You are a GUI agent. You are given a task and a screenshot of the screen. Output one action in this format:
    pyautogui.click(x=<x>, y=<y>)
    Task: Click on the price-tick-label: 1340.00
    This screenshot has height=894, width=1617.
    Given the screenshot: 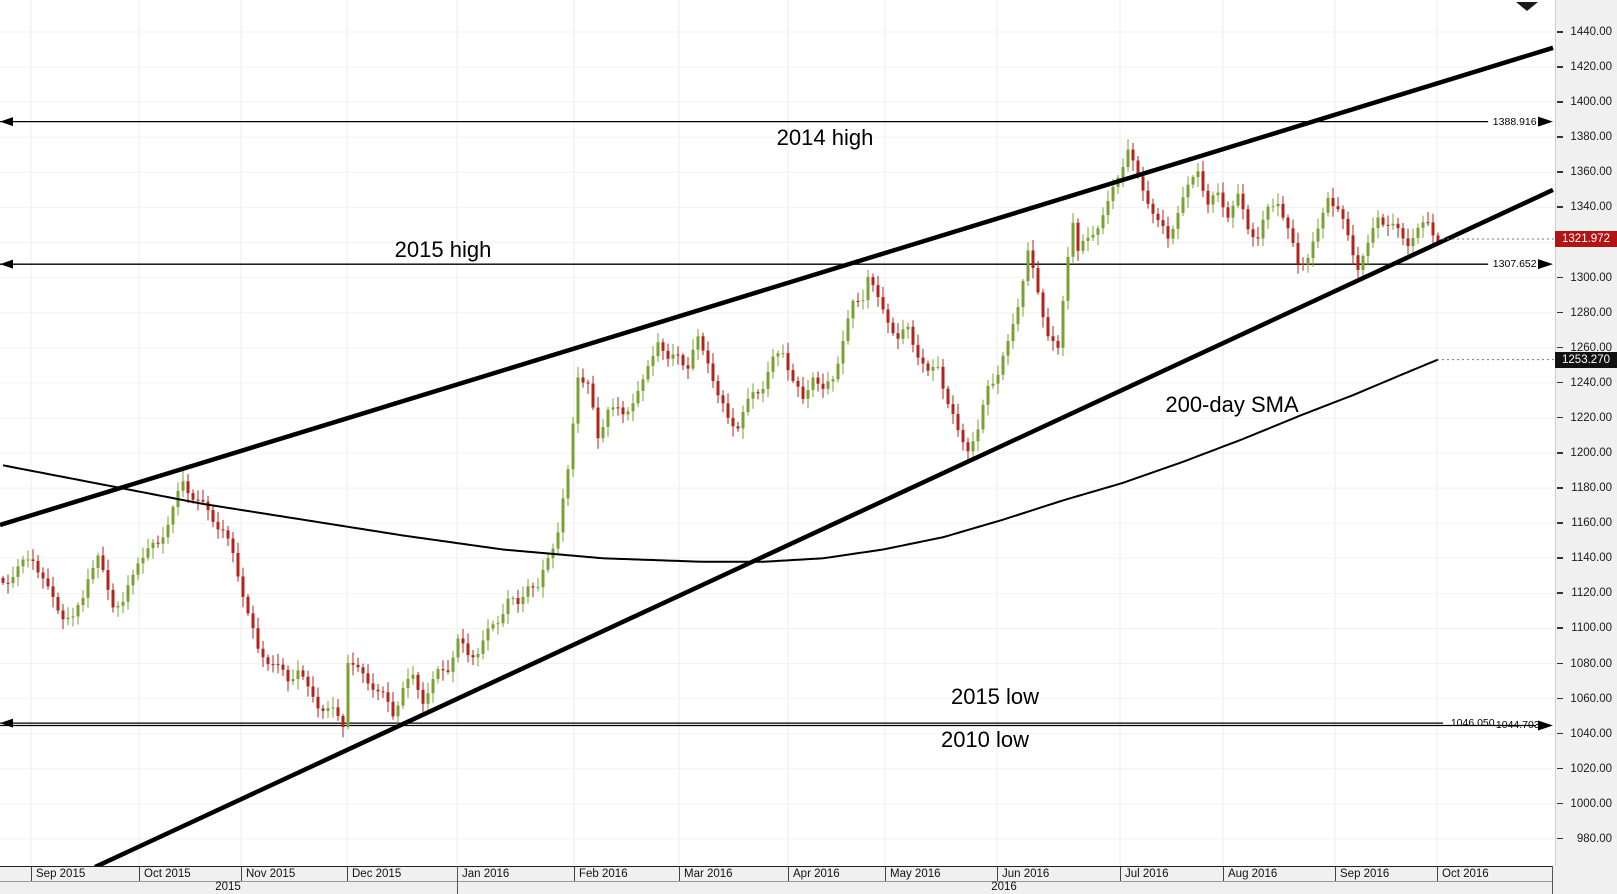 What is the action you would take?
    pyautogui.click(x=1591, y=207)
    